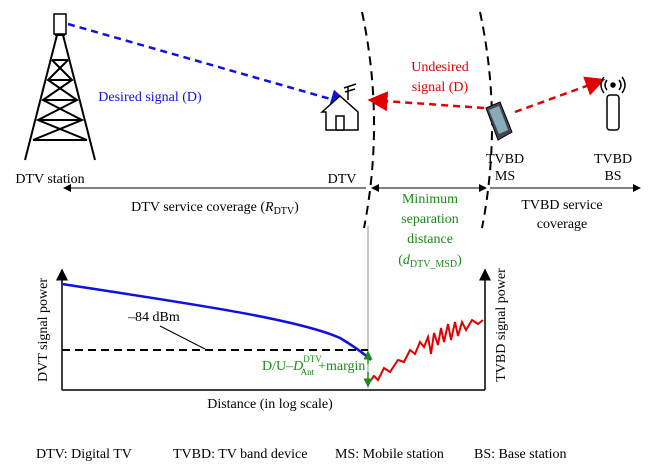 The height and width of the screenshot is (469, 649). What do you see at coordinates (520, 454) in the screenshot?
I see `footer: BS: Base station` at bounding box center [520, 454].